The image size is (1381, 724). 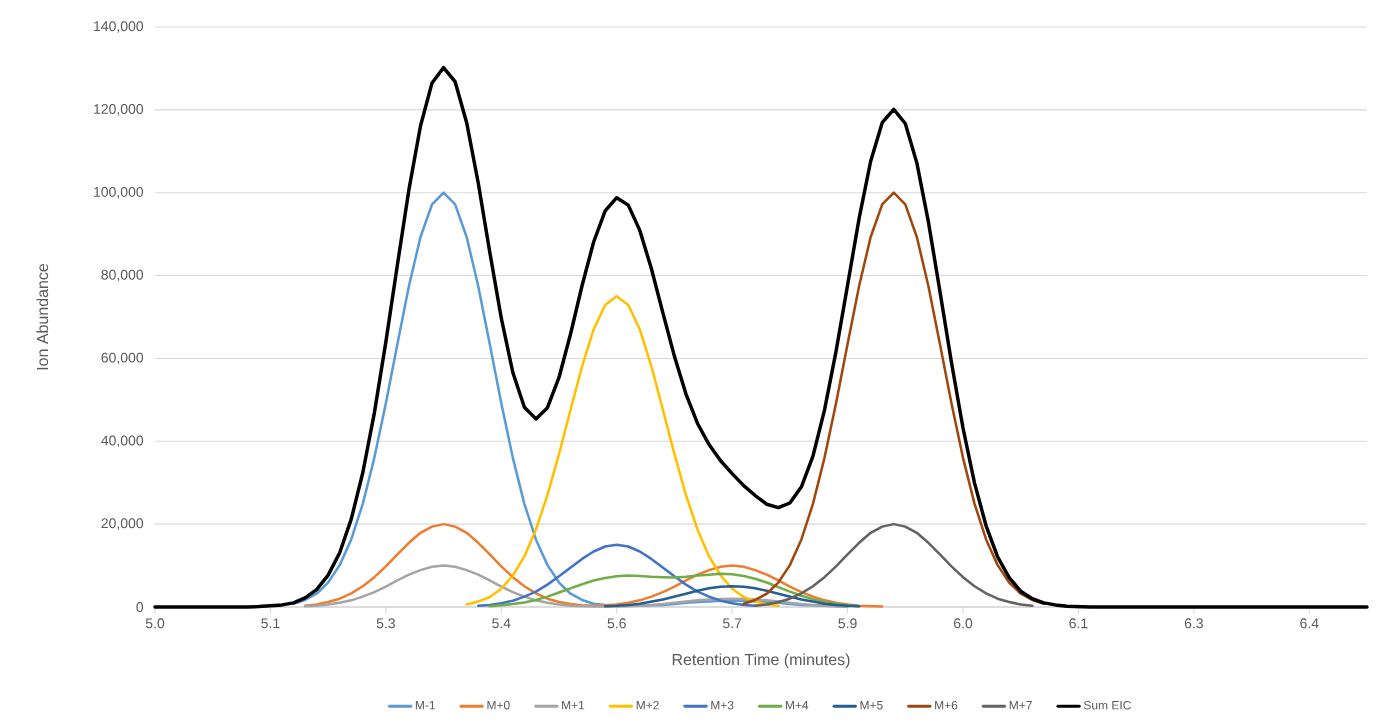 I want to click on x-tick-label: 6.4, so click(x=1309, y=623).